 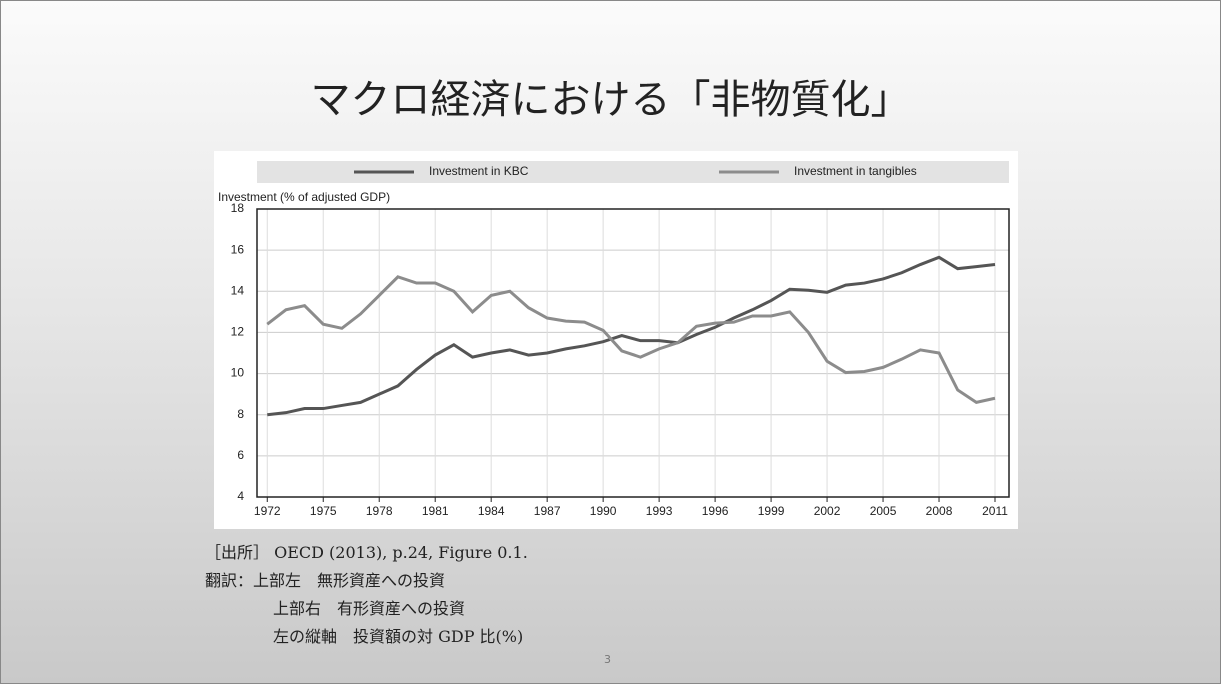 I want to click on legend-label: Investment in tangibles, so click(x=855, y=171).